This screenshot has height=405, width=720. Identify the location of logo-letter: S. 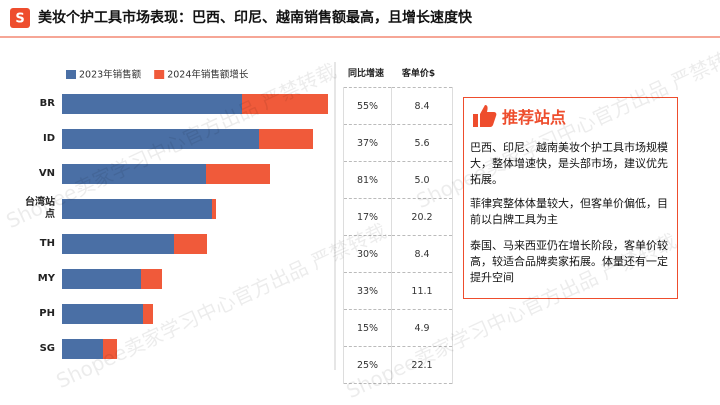
(19, 19).